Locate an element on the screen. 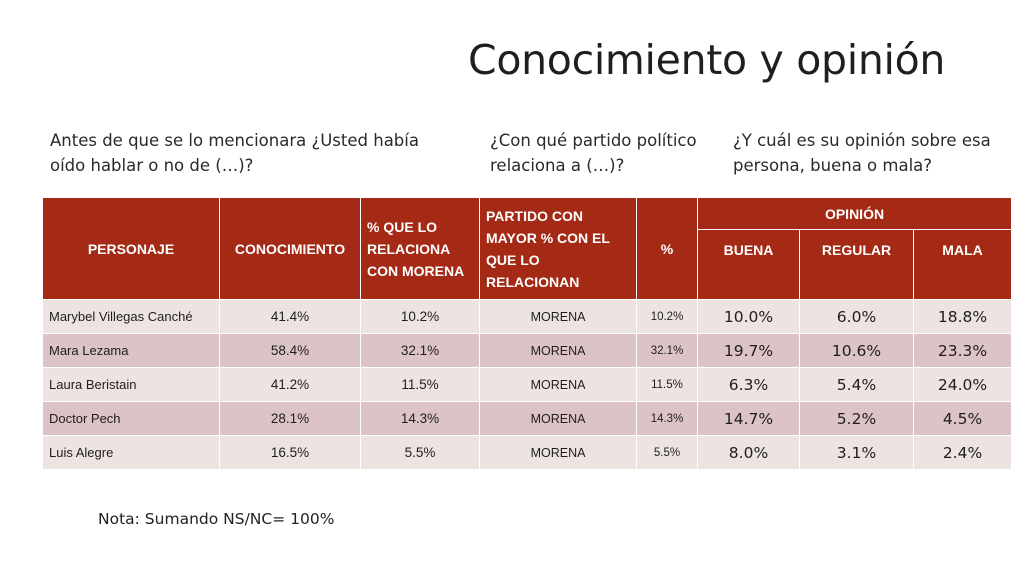  cell-relaciona: 5.5% is located at coordinates (420, 452).